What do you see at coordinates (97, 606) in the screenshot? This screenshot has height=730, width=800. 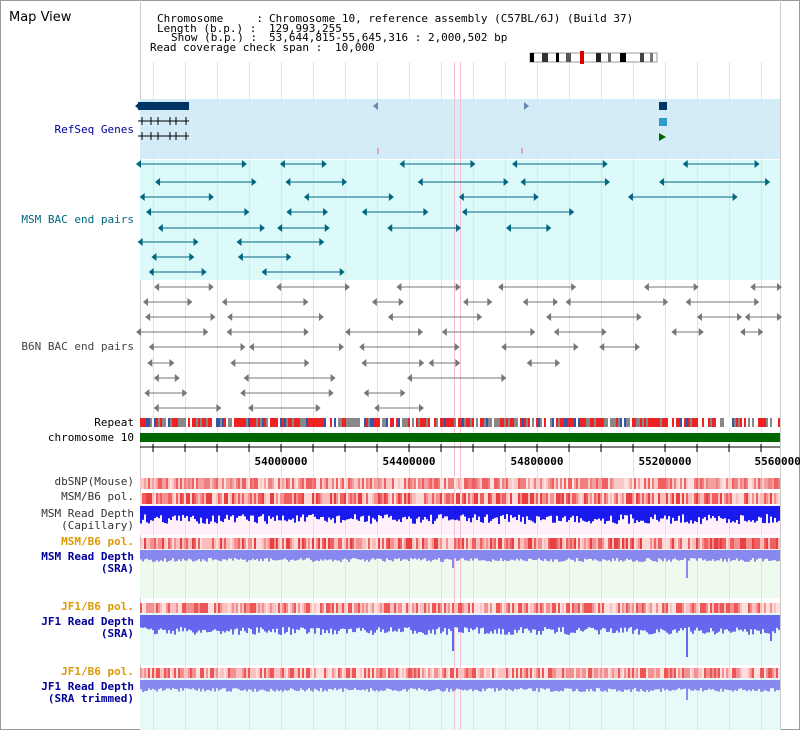 I see `track-label-jf1-b6-pol: JF1/B6 pol.` at bounding box center [97, 606].